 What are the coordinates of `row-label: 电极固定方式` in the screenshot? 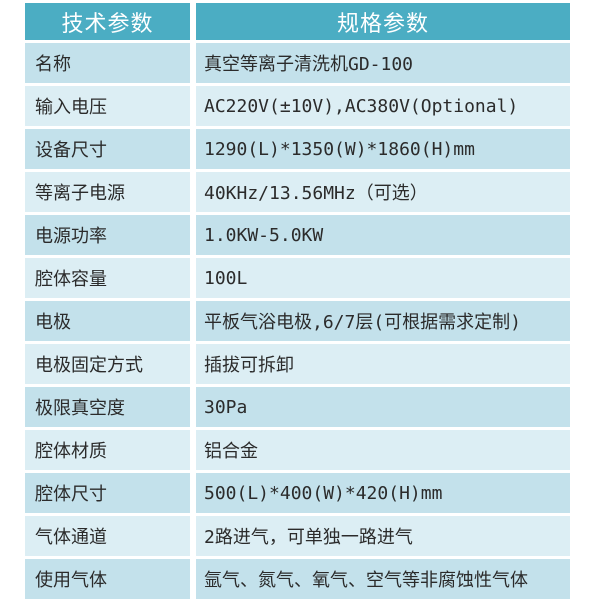 It's located at (107, 364).